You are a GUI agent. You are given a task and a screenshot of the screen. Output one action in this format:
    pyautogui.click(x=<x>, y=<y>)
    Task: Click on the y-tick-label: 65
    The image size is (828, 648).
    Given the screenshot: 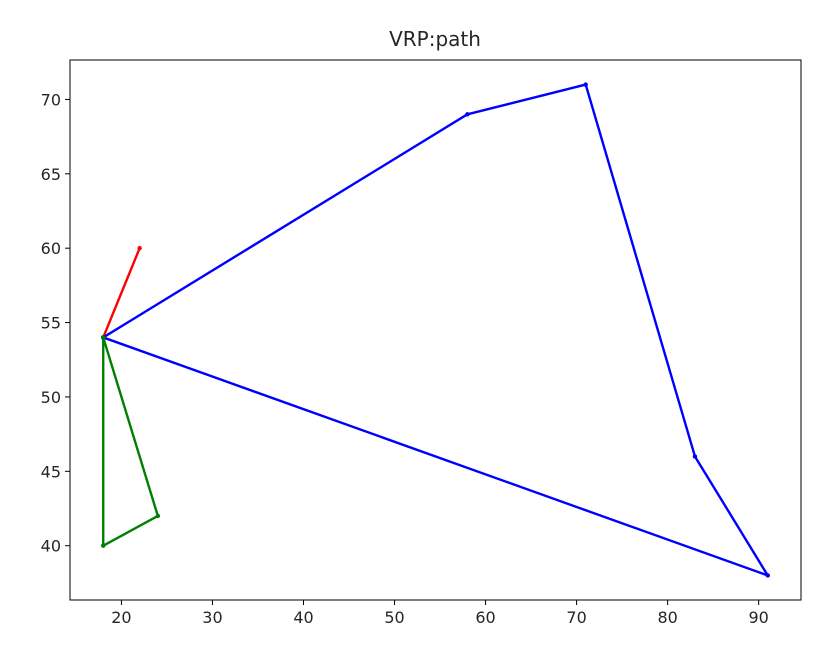 What is the action you would take?
    pyautogui.click(x=51, y=174)
    